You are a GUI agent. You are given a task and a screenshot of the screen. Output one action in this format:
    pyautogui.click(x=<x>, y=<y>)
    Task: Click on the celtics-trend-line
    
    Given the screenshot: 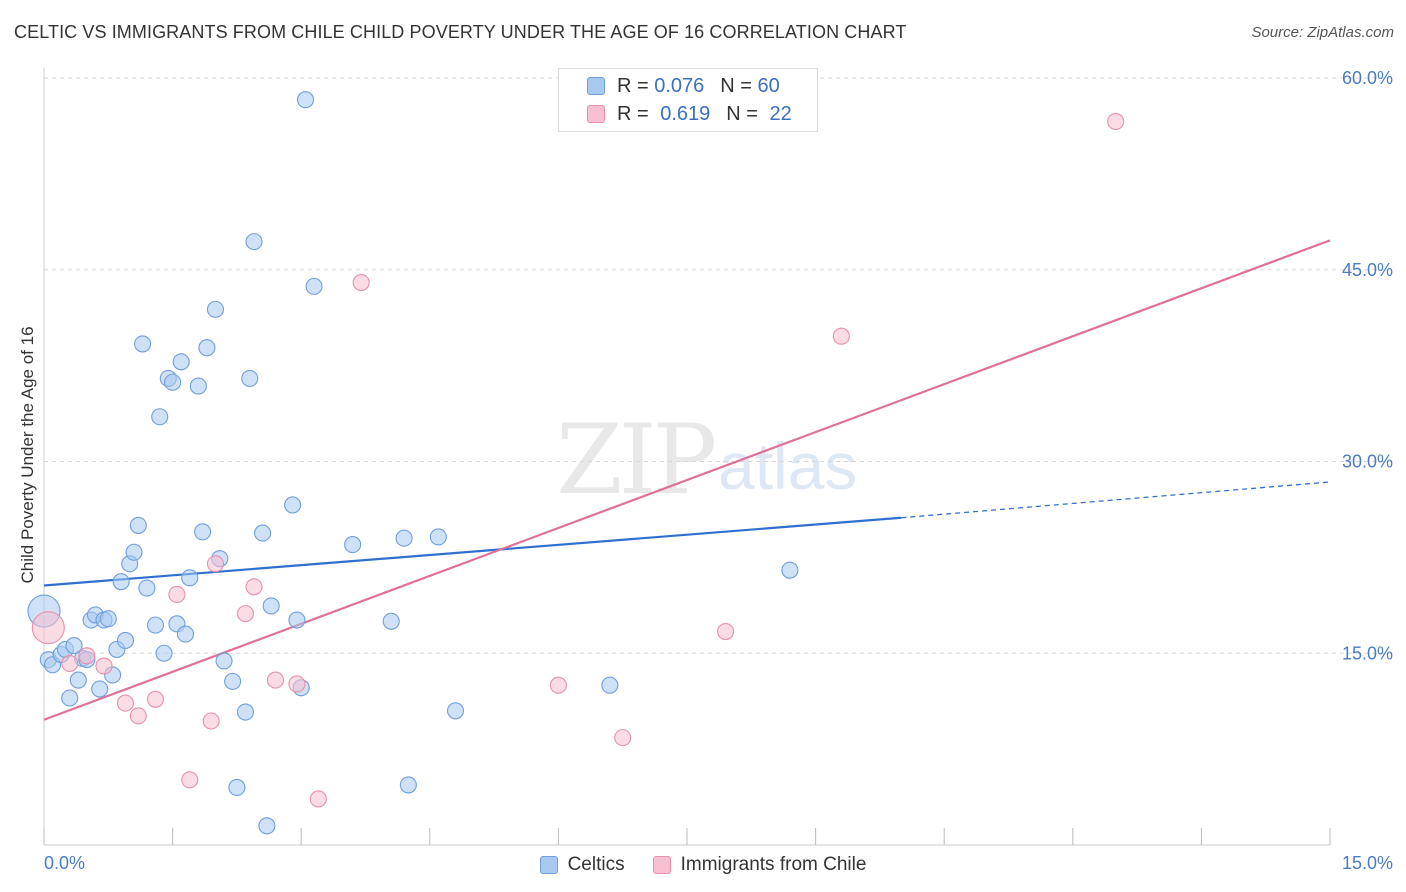 What is the action you would take?
    pyautogui.click(x=472, y=551)
    